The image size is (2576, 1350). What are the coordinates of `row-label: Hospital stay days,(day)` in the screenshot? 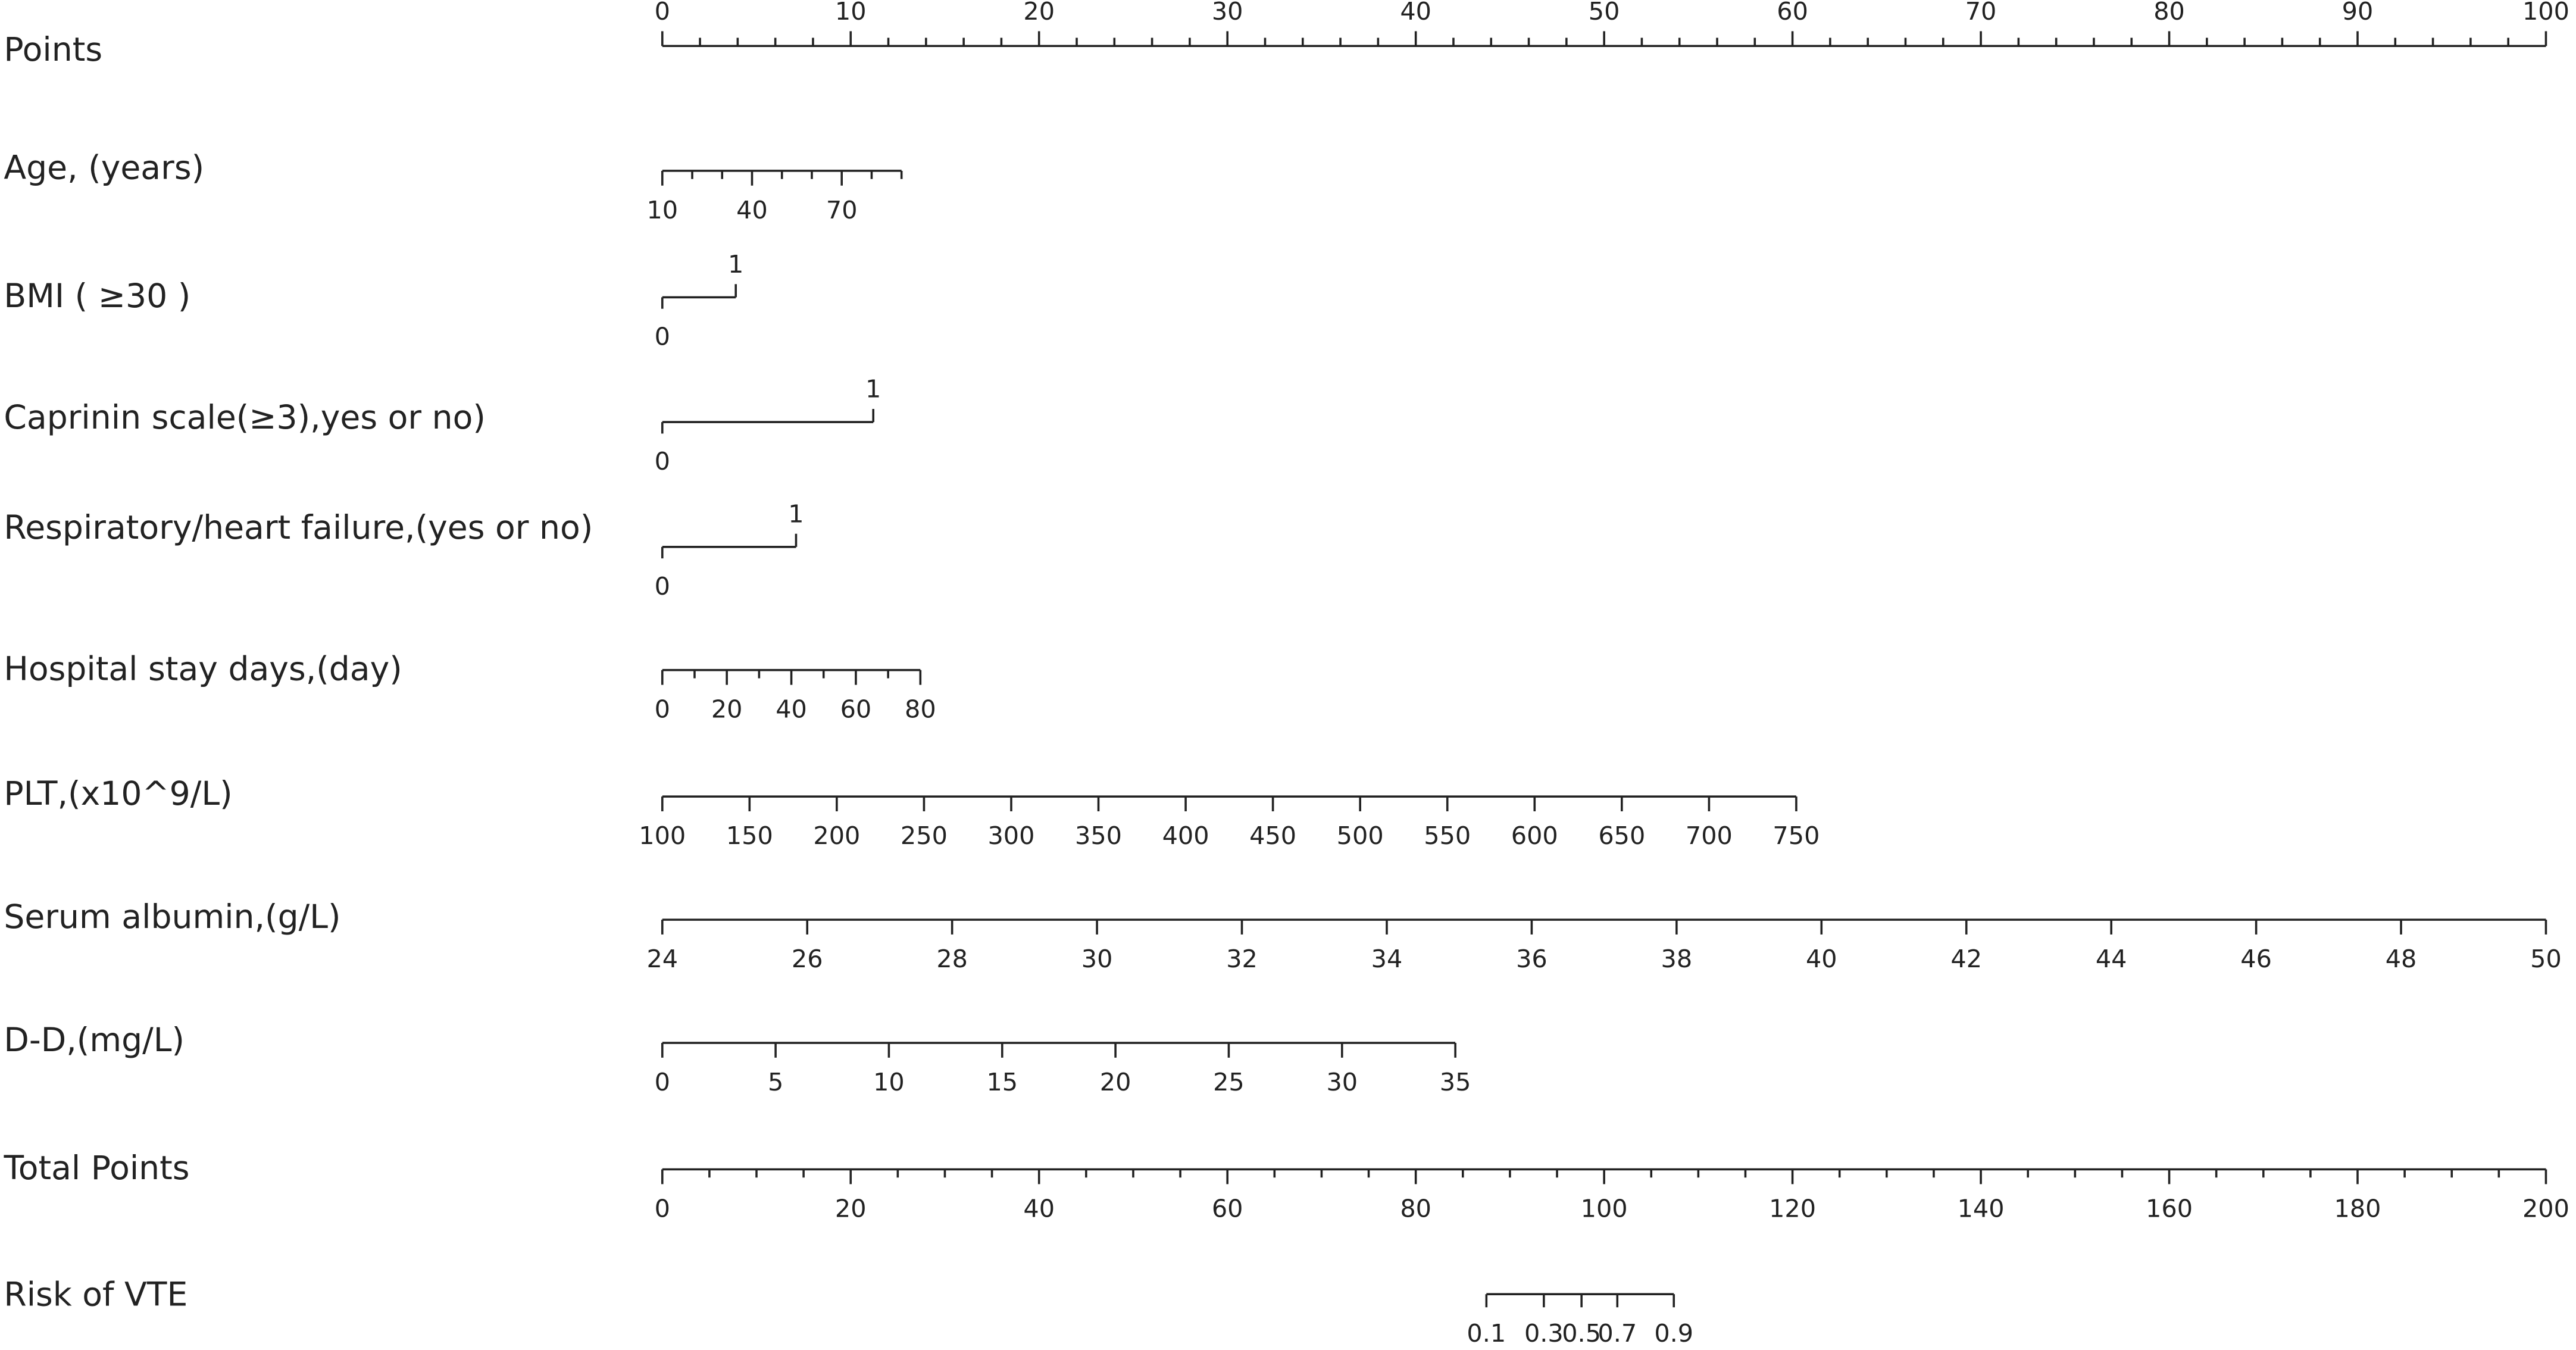 It's located at (203, 668).